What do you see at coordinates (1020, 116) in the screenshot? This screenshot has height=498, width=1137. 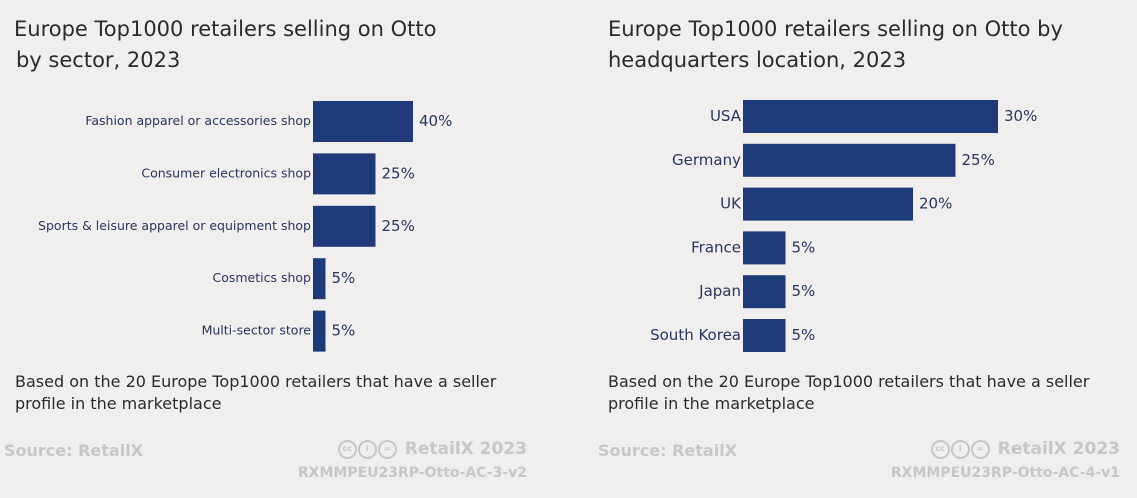 I see `value-label: 30%` at bounding box center [1020, 116].